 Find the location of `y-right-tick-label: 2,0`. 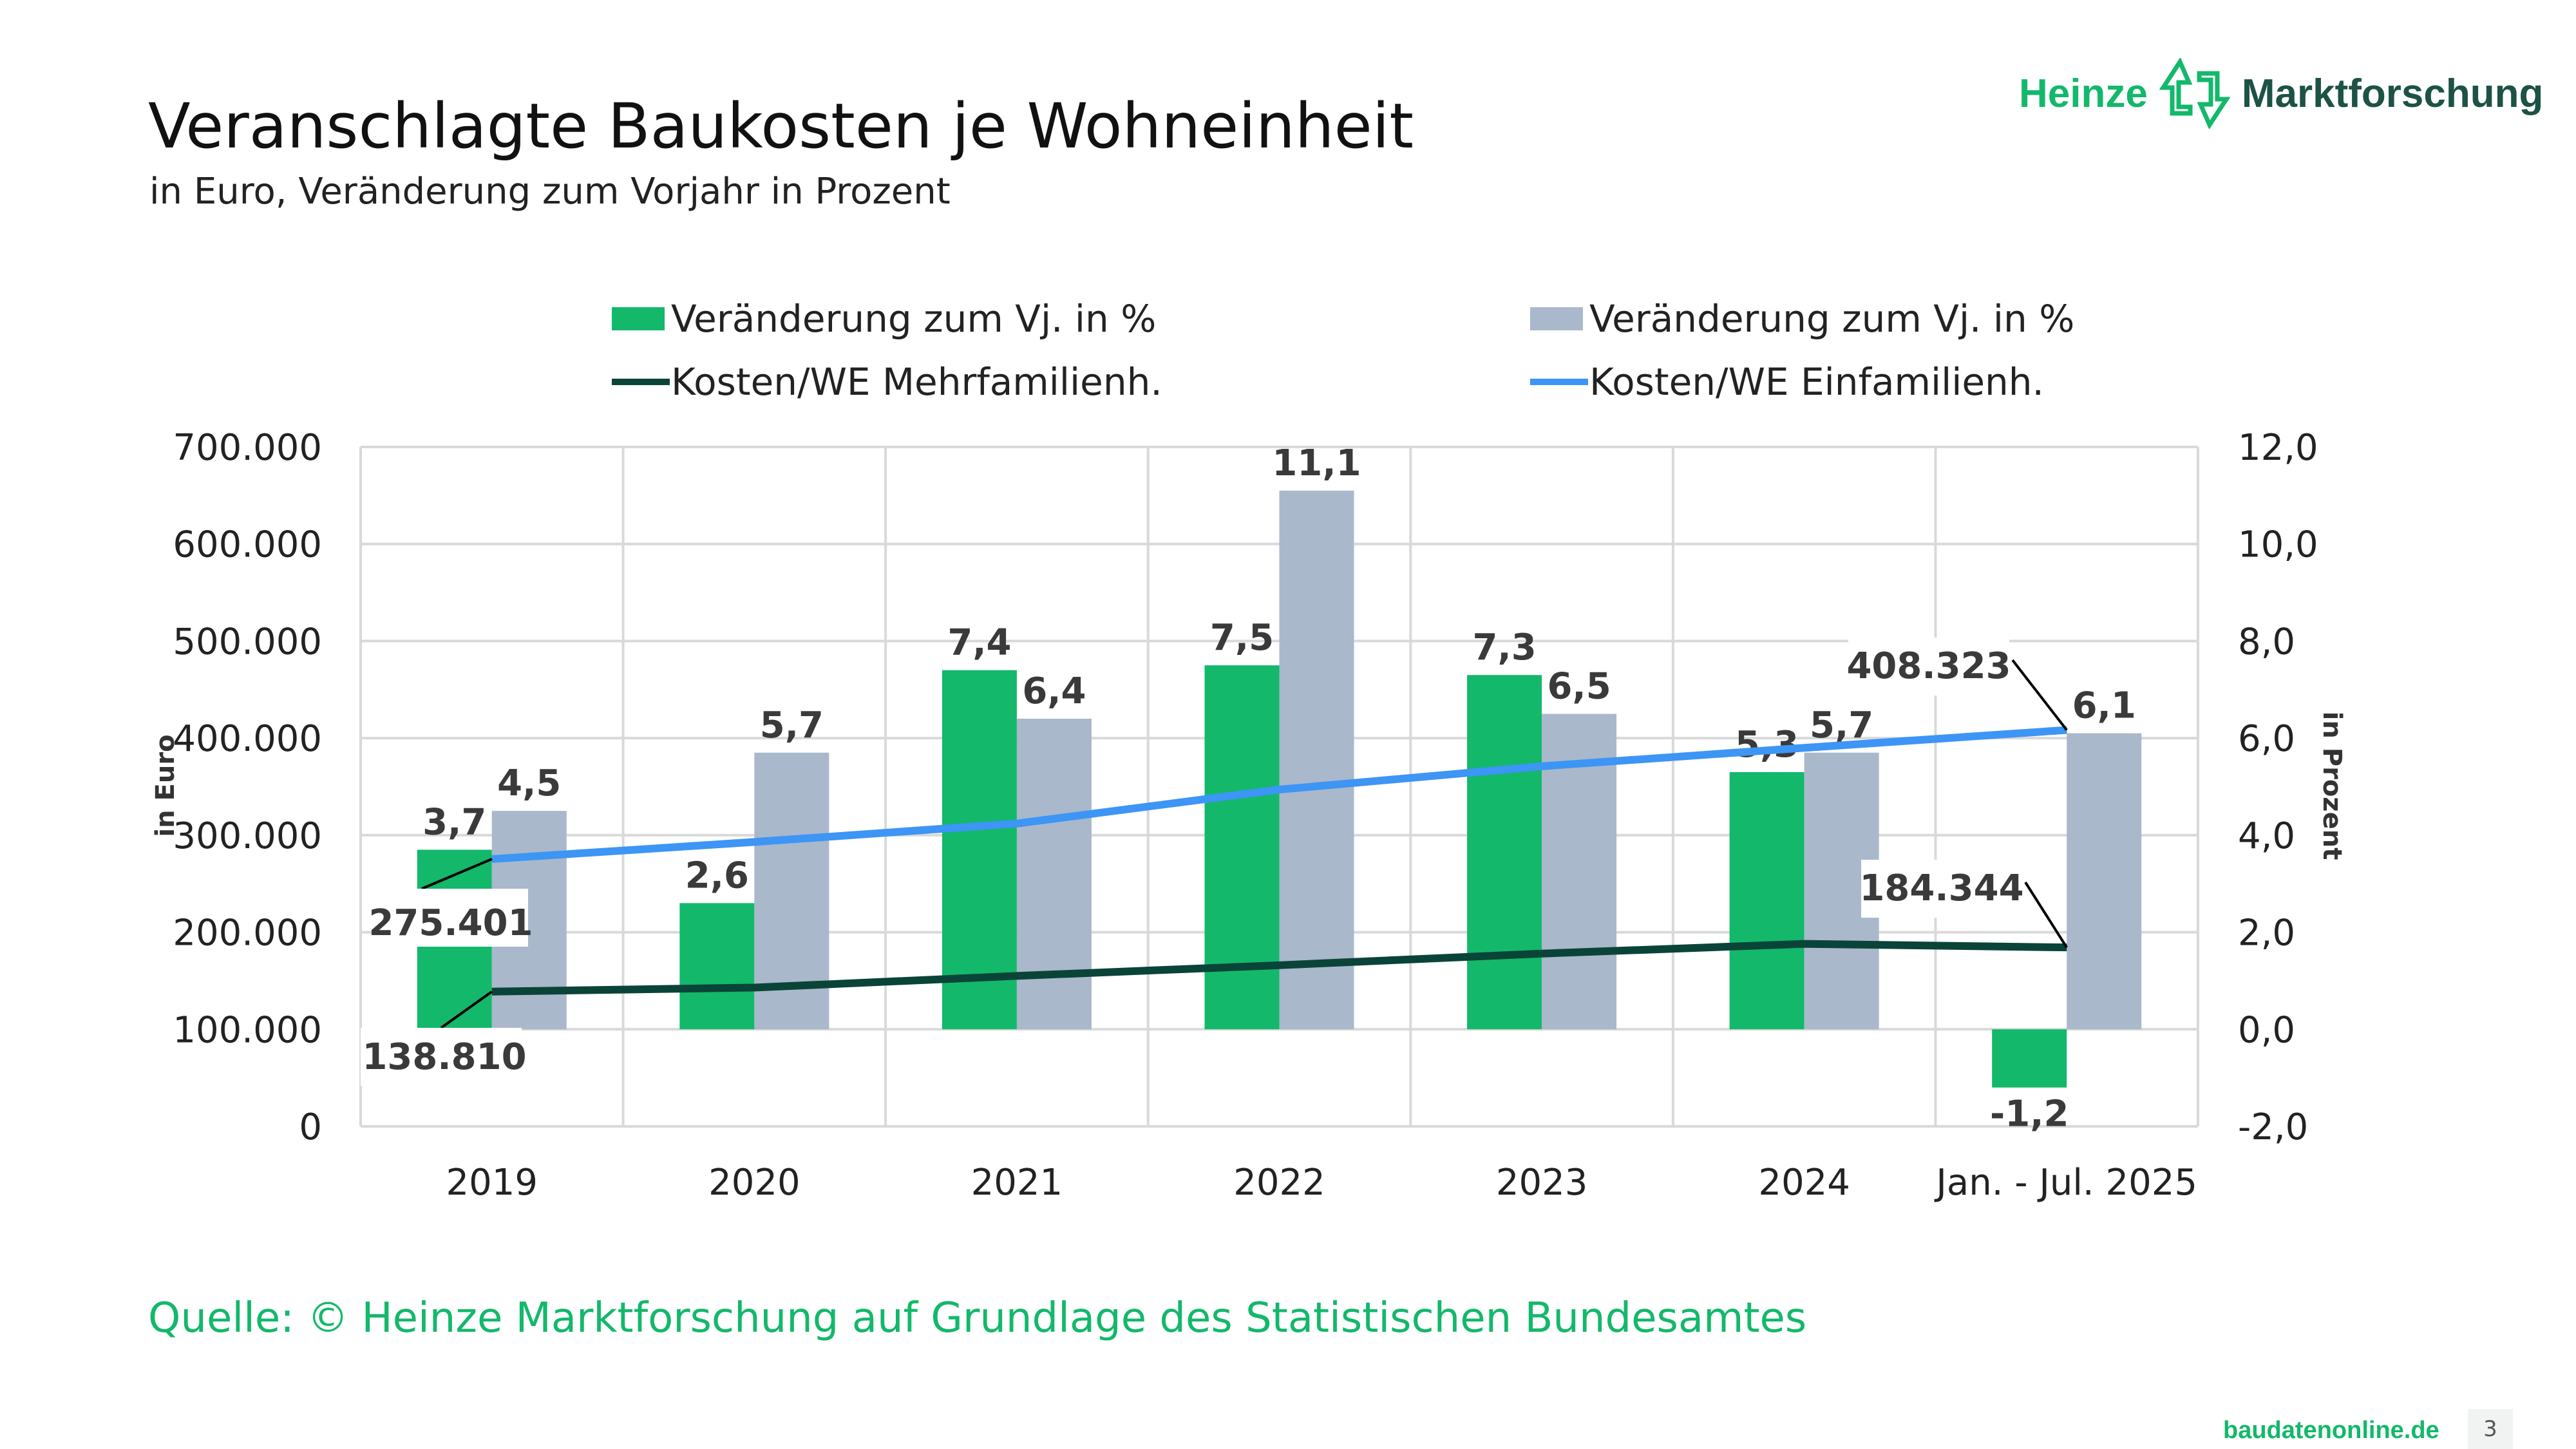

y-right-tick-label: 2,0 is located at coordinates (2266, 934).